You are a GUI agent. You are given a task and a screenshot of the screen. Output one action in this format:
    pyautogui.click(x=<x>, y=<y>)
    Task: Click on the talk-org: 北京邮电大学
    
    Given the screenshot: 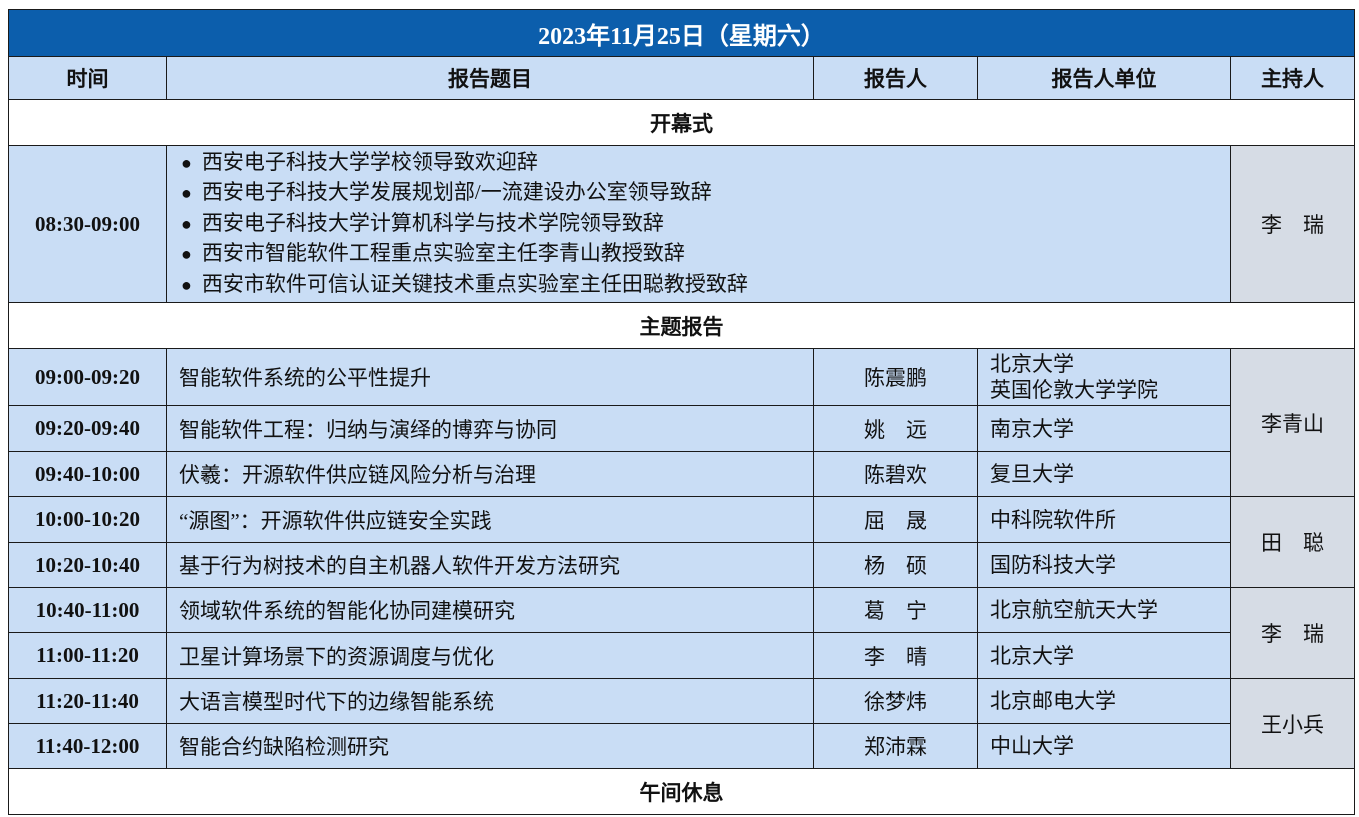 What is the action you would take?
    pyautogui.click(x=1104, y=701)
    